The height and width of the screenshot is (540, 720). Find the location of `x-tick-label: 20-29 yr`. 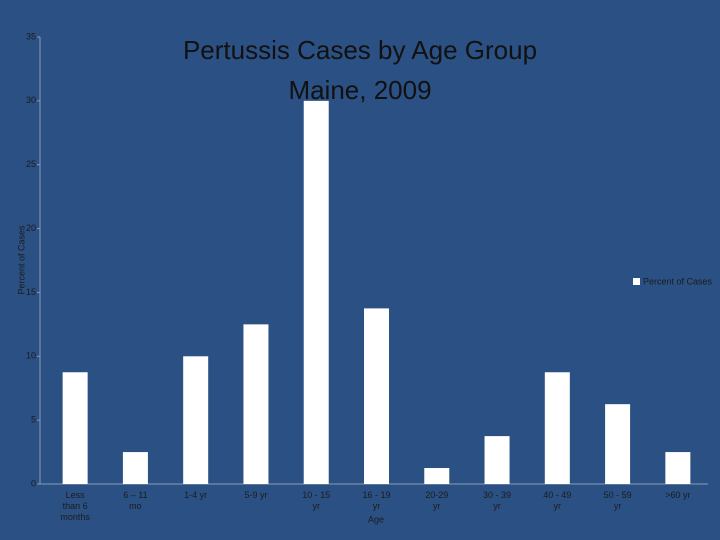

x-tick-label: 20-29 yr is located at coordinates (437, 500).